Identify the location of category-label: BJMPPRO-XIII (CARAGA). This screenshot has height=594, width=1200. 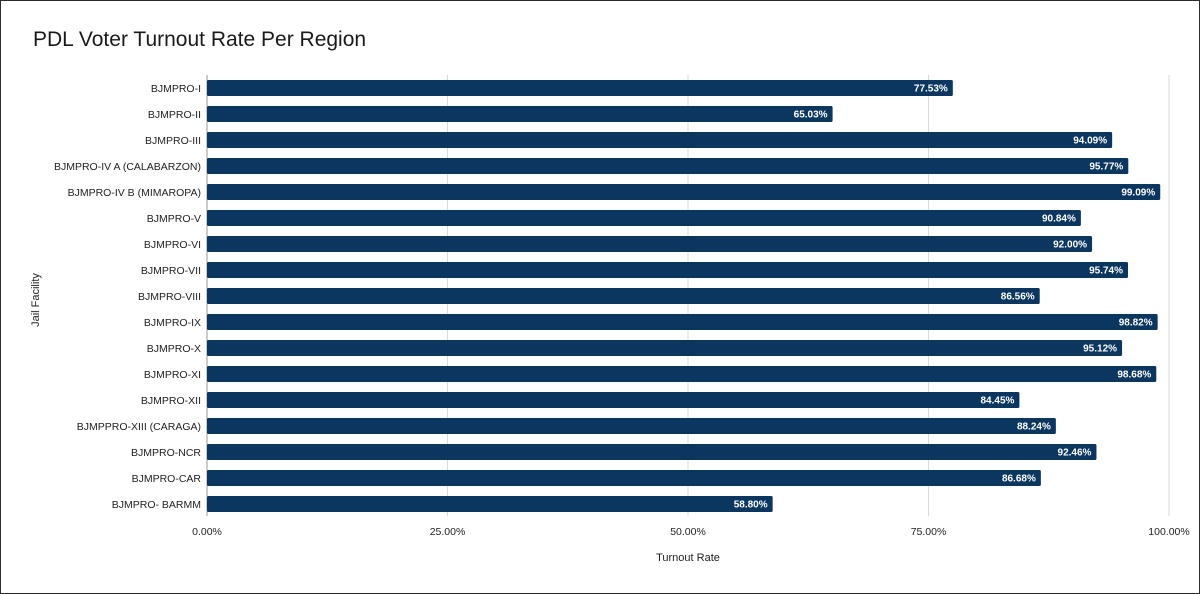
(139, 427).